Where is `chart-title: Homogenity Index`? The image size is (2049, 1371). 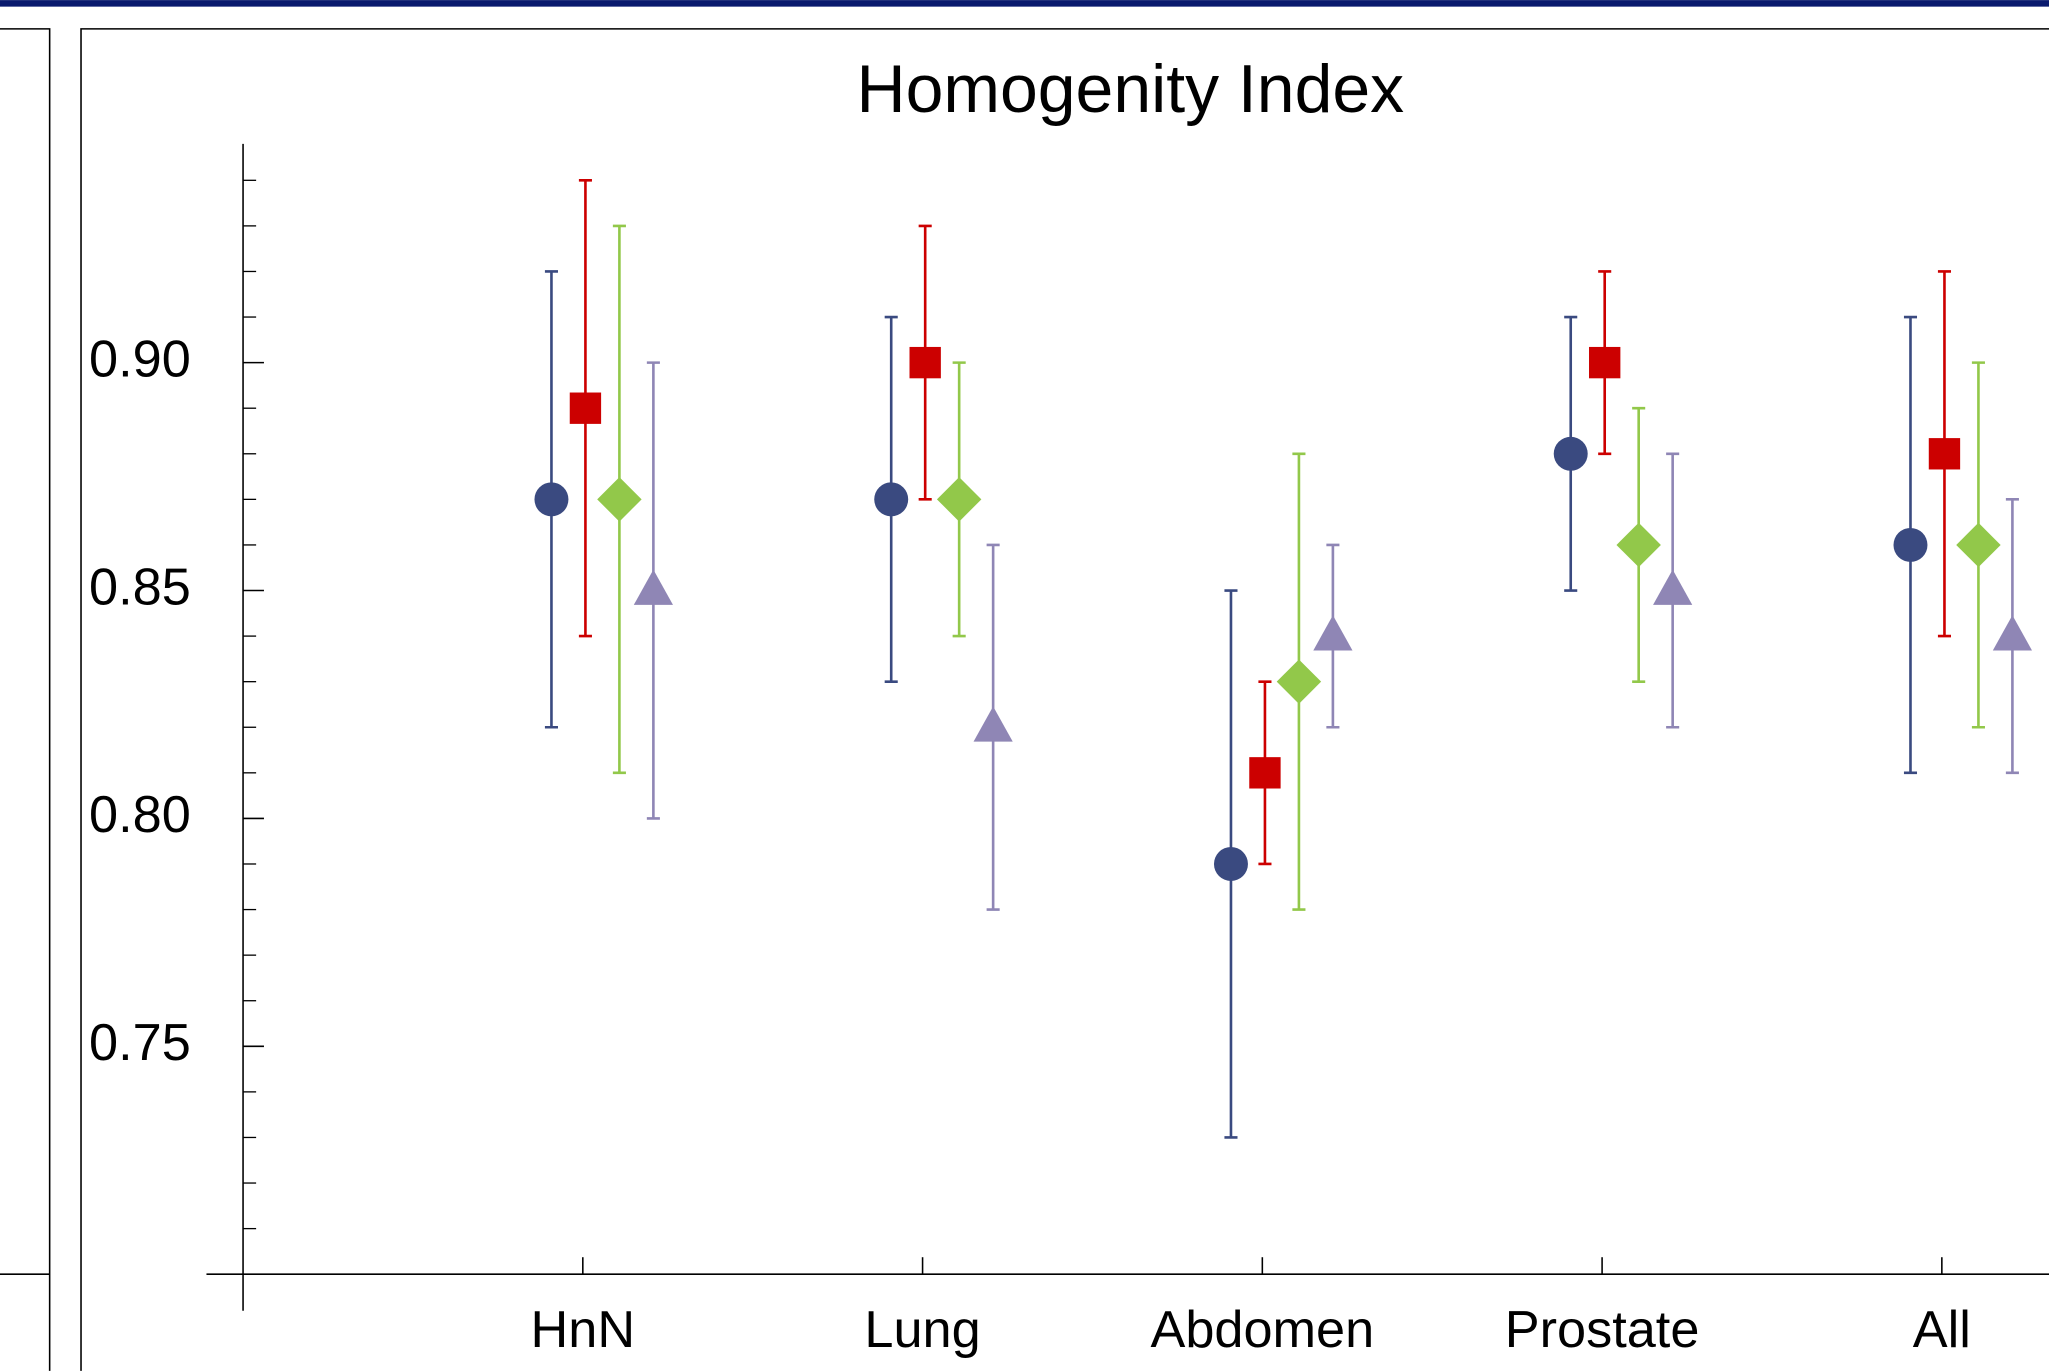 chart-title: Homogenity Index is located at coordinates (1131, 89).